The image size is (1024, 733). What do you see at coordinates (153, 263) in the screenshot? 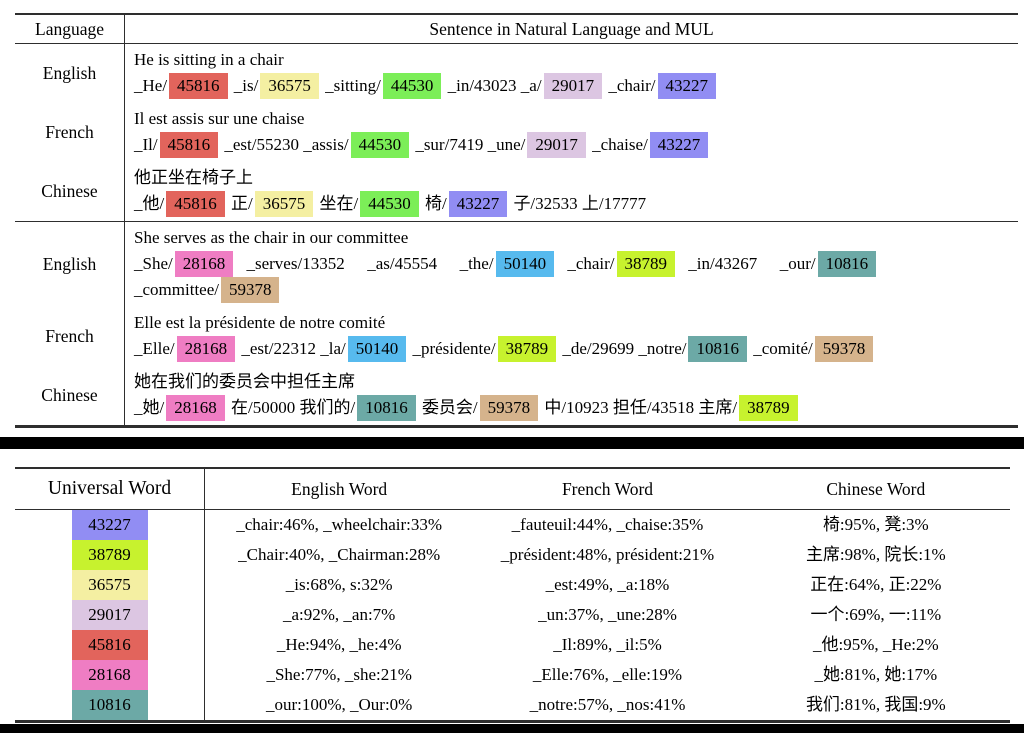
I see `token-text: _She/` at bounding box center [153, 263].